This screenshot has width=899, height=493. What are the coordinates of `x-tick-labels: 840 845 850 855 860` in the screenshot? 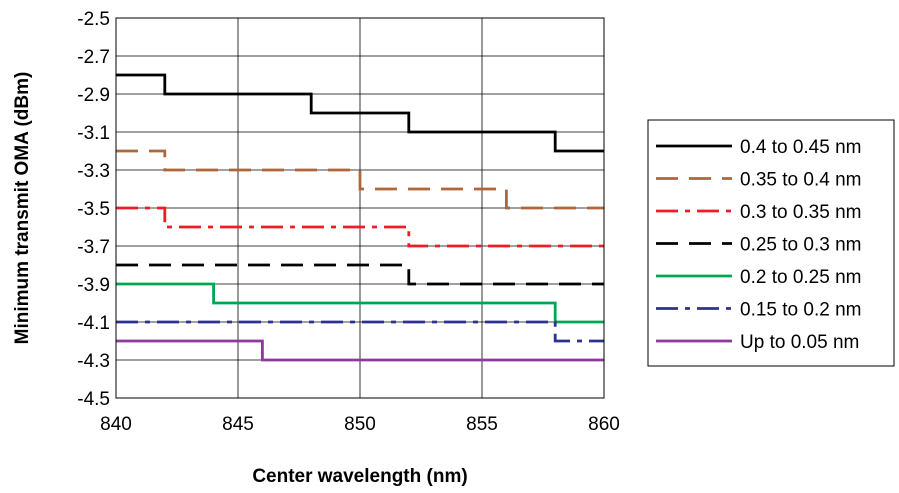 It's located at (360, 424).